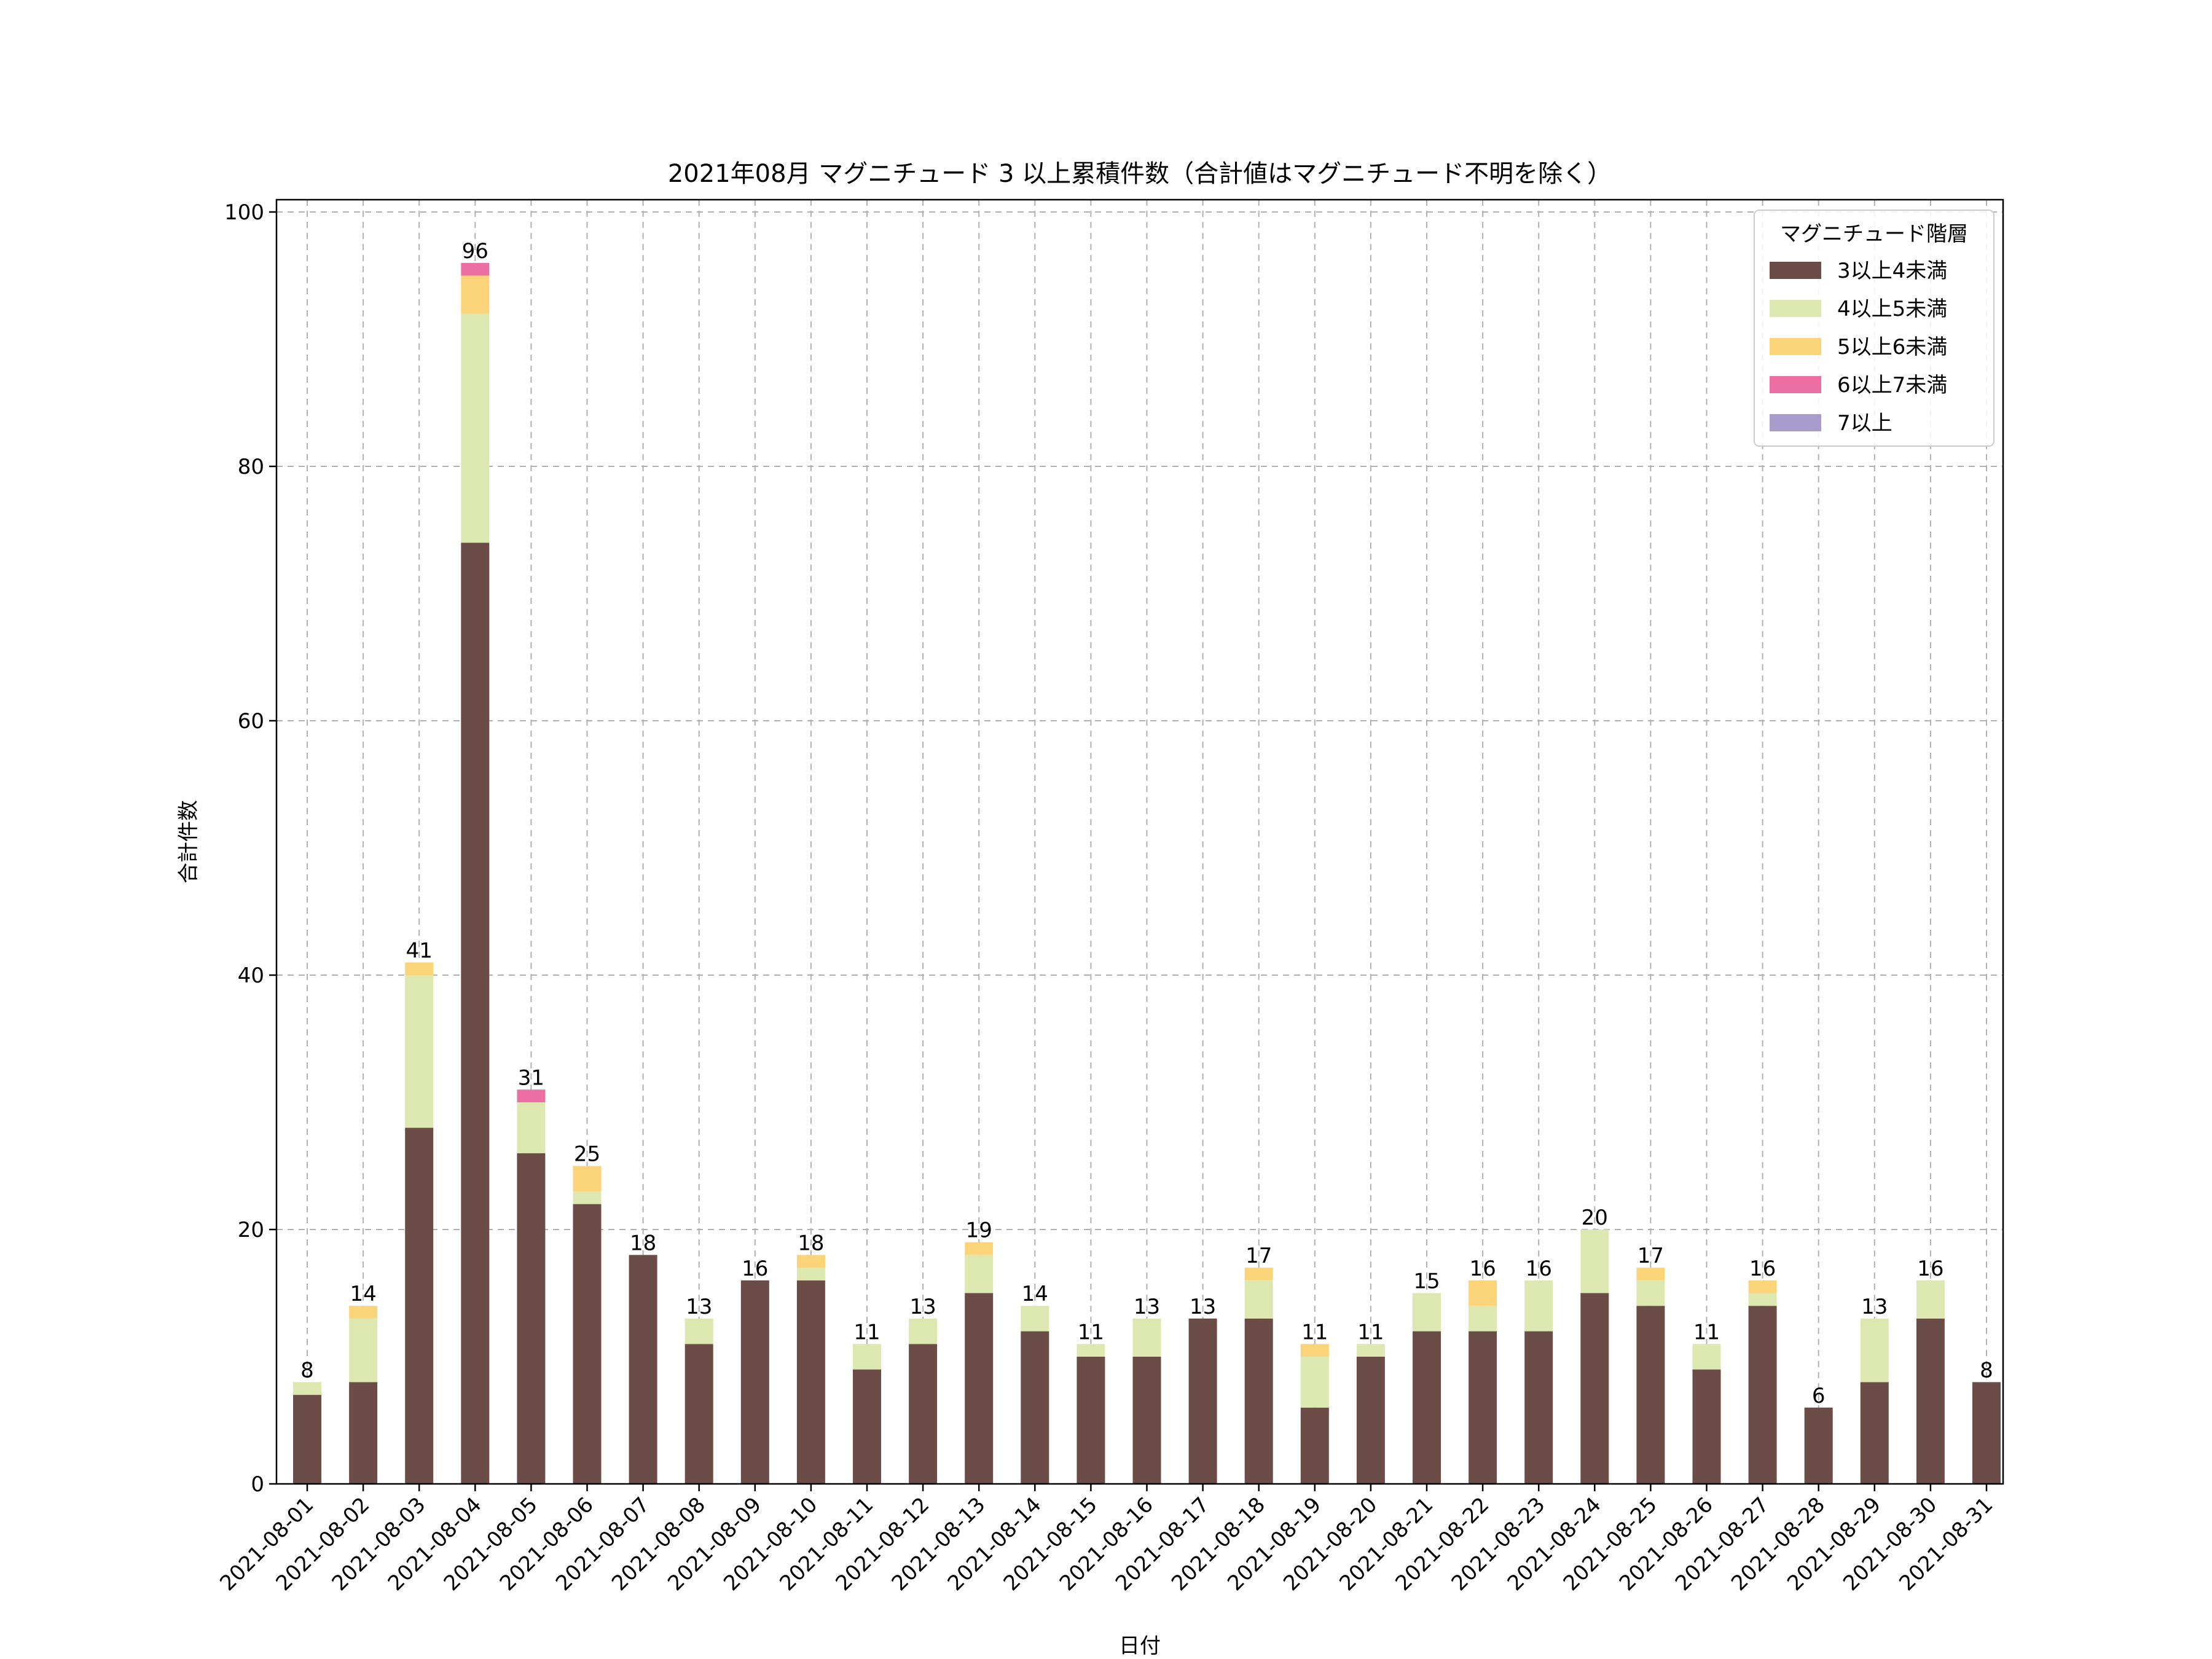 Image resolution: width=2212 pixels, height=1659 pixels. I want to click on y-axis-ticks: 0 20 40 60 80 100, so click(250, 848).